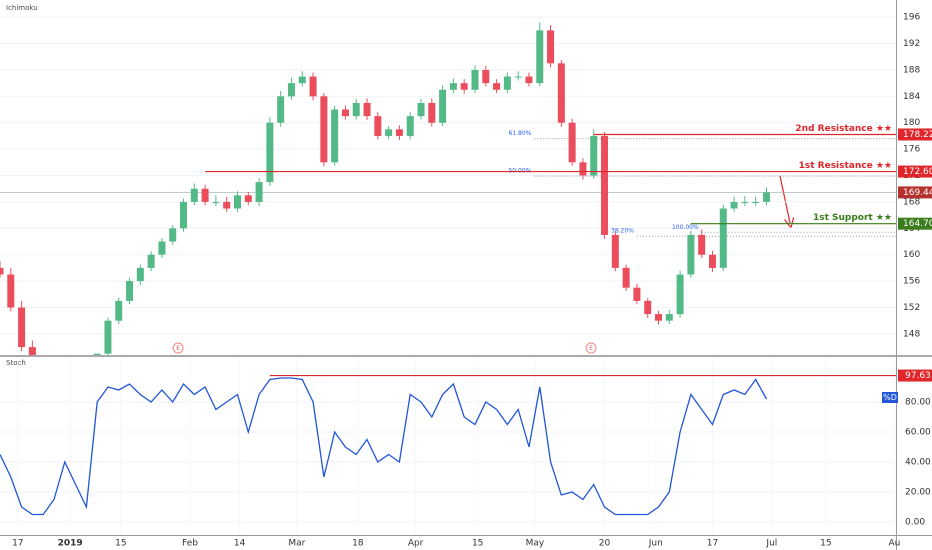 The width and height of the screenshot is (932, 550). I want to click on x-tick-label: Apr, so click(416, 544).